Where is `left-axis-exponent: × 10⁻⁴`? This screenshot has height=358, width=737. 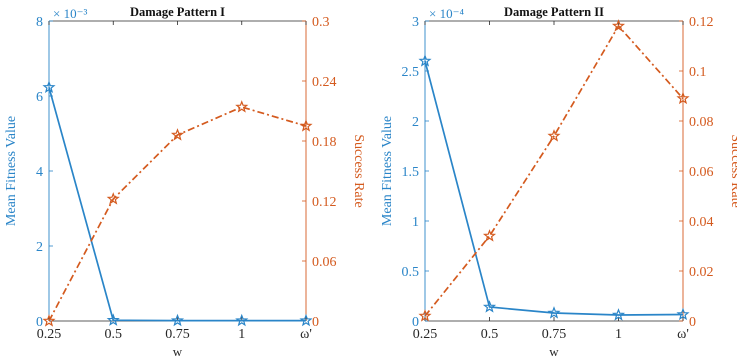
left-axis-exponent: × 10⁻⁴ is located at coordinates (446, 13).